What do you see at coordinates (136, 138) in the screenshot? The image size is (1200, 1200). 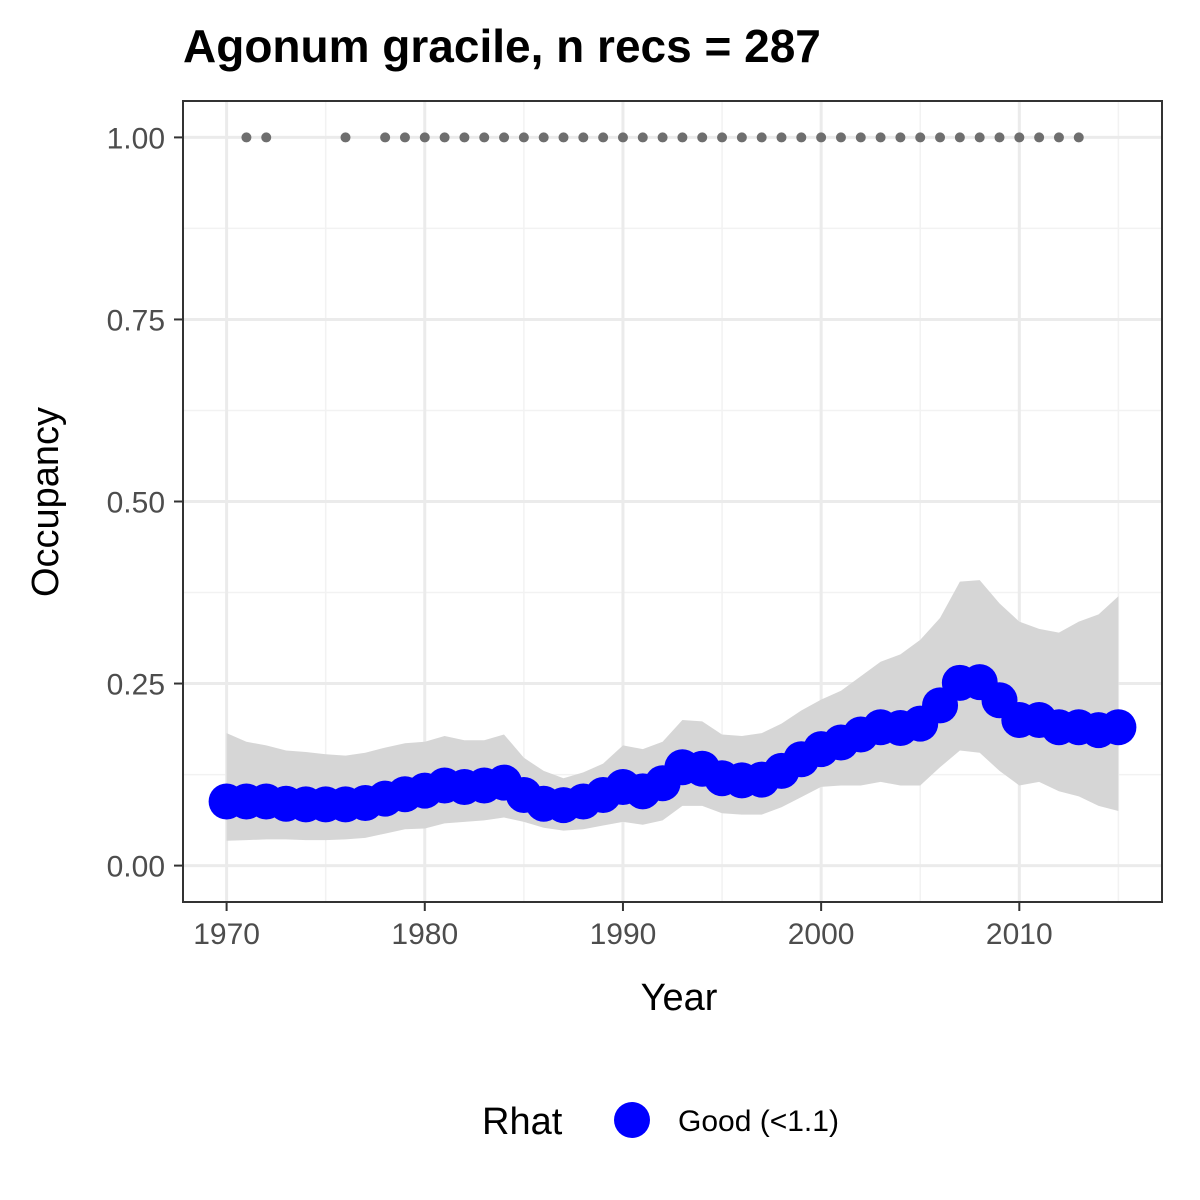 I see `y-tick-label: 1.00` at bounding box center [136, 138].